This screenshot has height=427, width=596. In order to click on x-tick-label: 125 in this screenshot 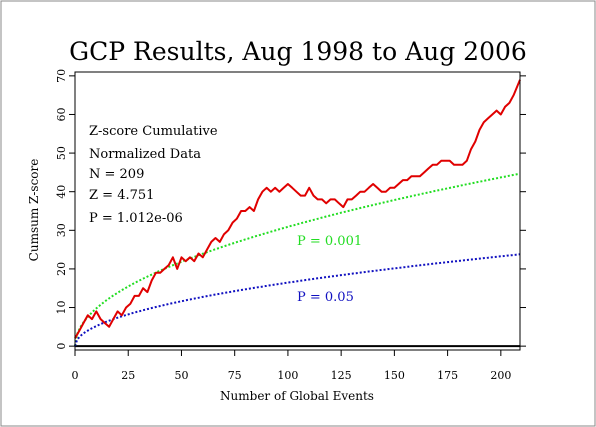, I will do `click(341, 375)`.